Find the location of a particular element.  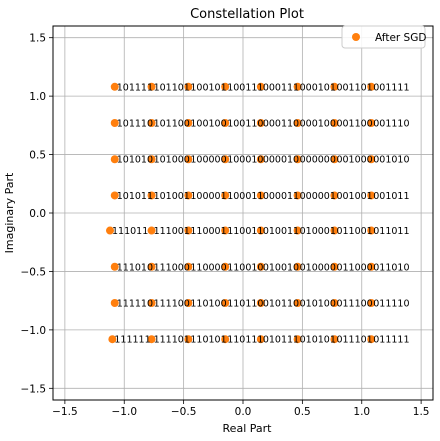

point-bit-label: 100100 is located at coordinates (208, 124).